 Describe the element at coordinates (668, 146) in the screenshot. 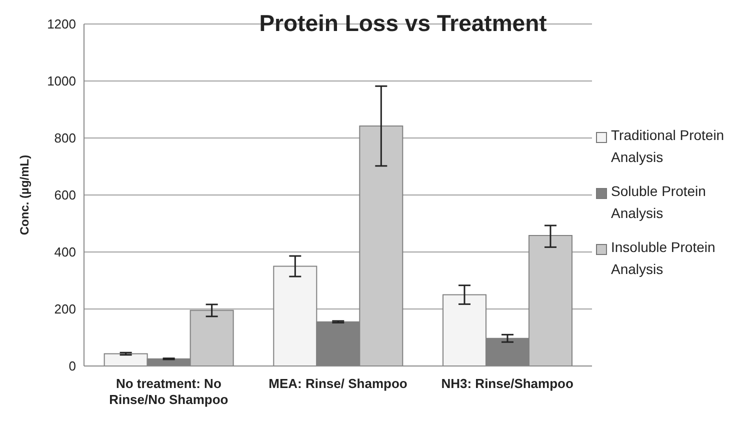

I see `legend-label: Traditional Protein Analysis` at that location.